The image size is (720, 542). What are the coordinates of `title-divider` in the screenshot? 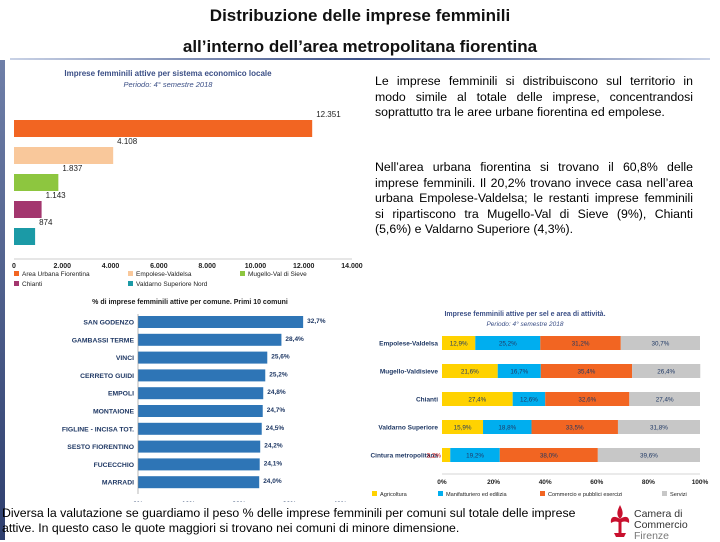 It's located at (360, 59).